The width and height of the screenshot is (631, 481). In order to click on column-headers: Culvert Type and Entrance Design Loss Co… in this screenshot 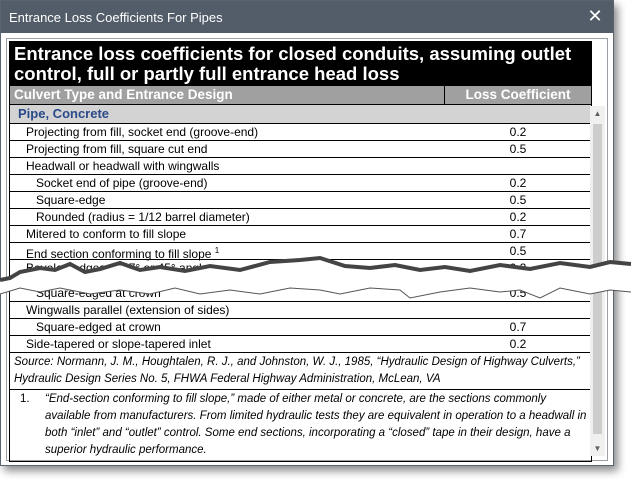, I will do `click(300, 95)`.